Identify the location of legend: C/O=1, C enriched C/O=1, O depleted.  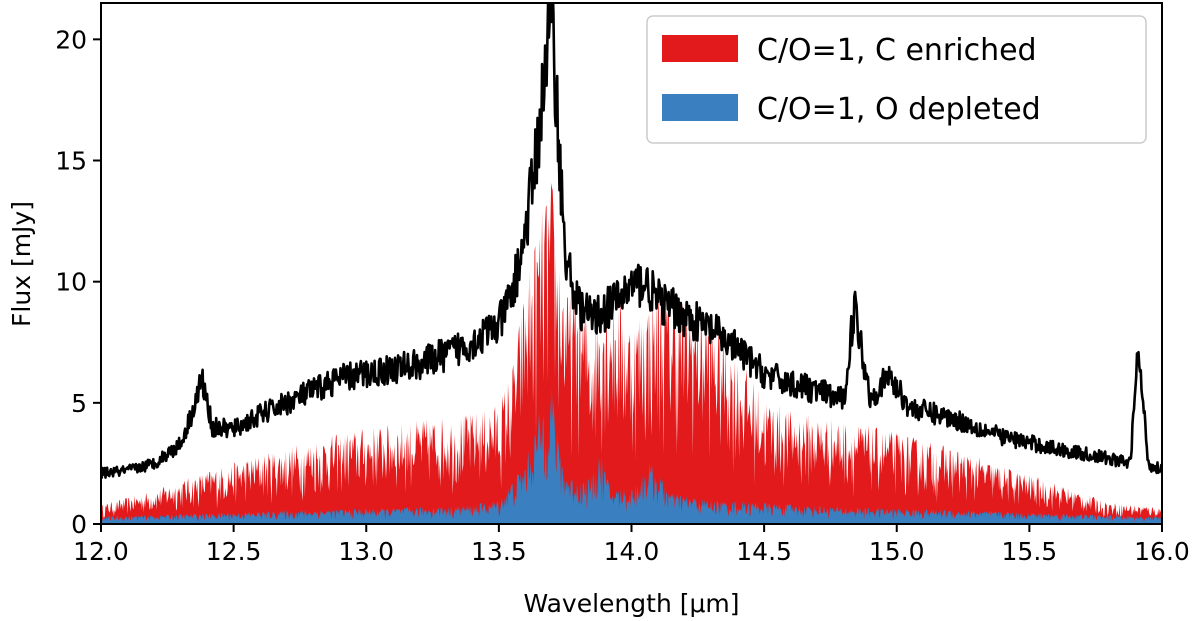
(896, 79).